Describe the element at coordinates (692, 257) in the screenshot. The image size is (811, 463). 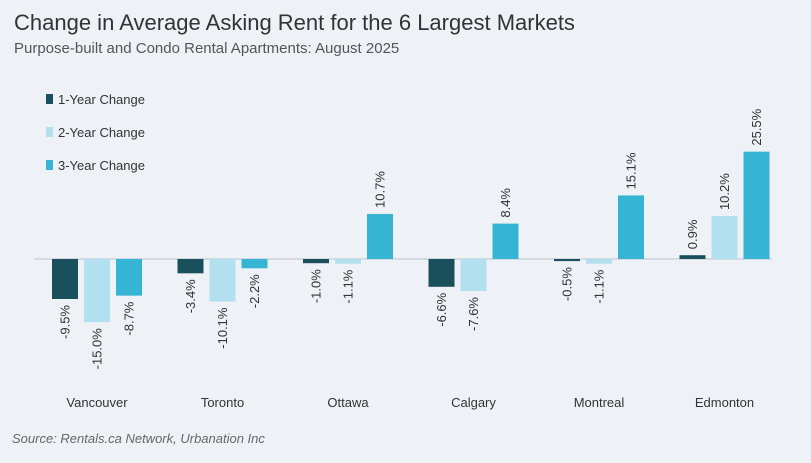
I see `bar-edmonton-1-year` at that location.